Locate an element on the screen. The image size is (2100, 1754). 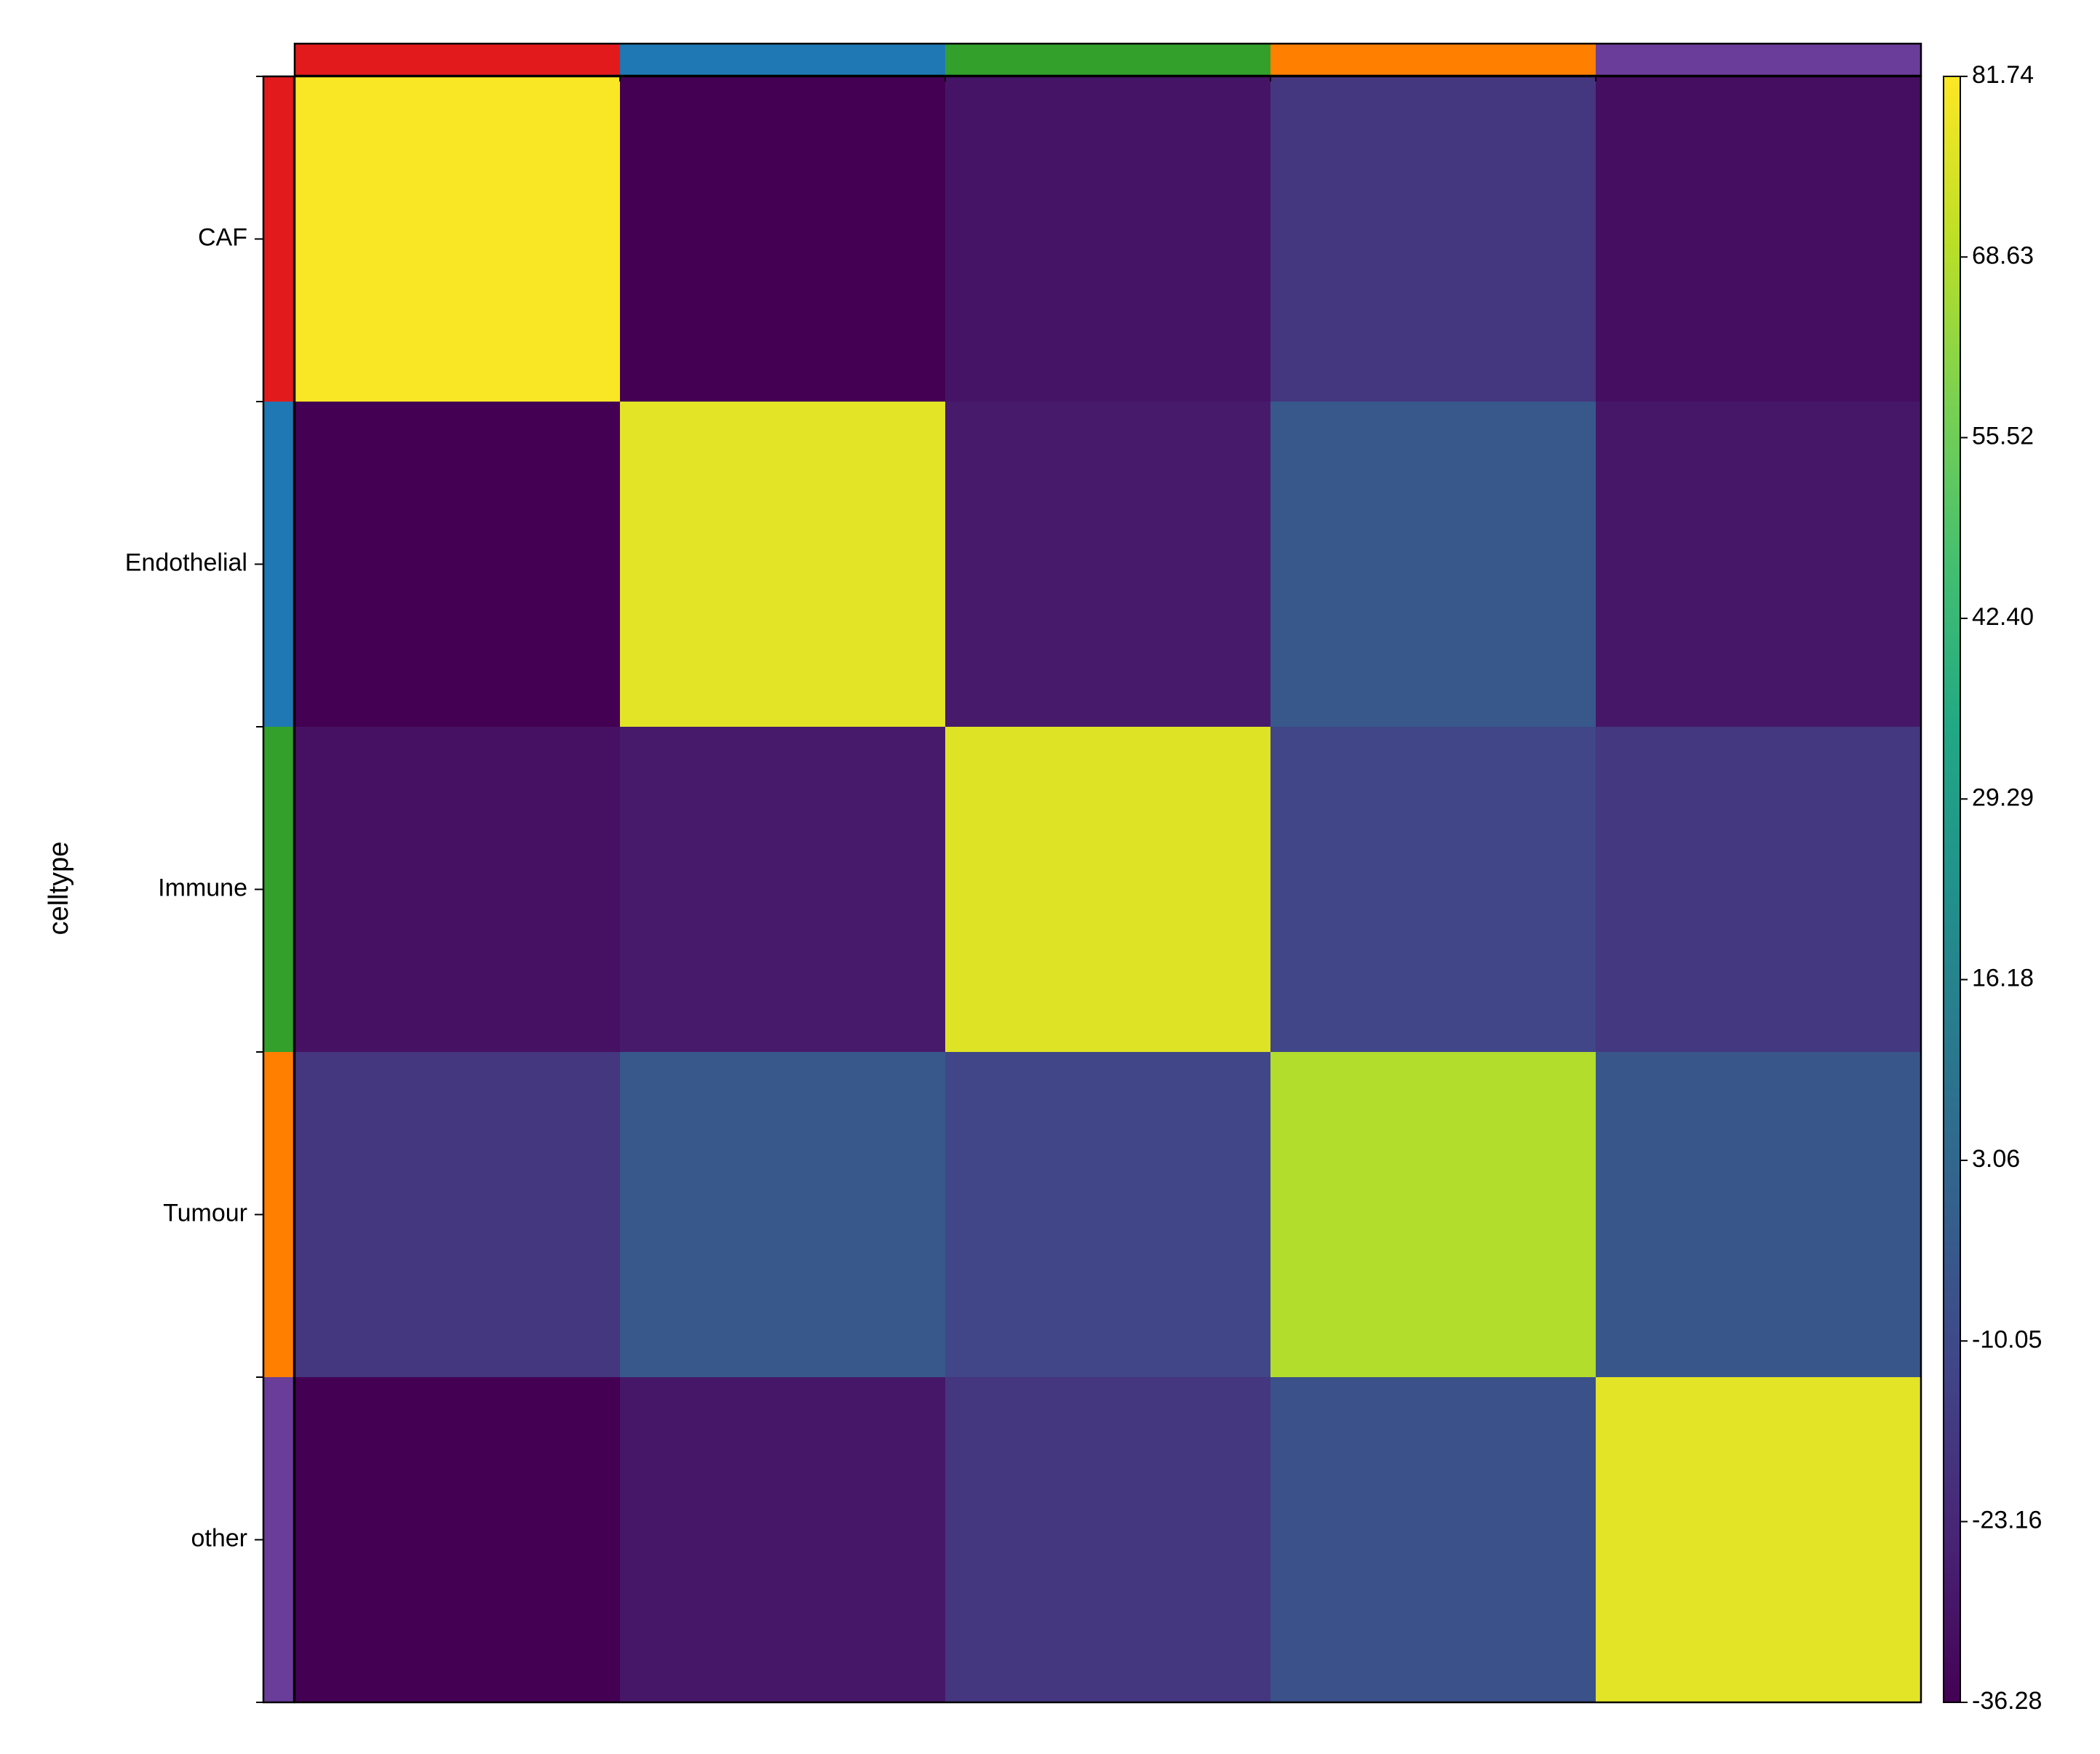
row-label: other is located at coordinates (219, 1538).